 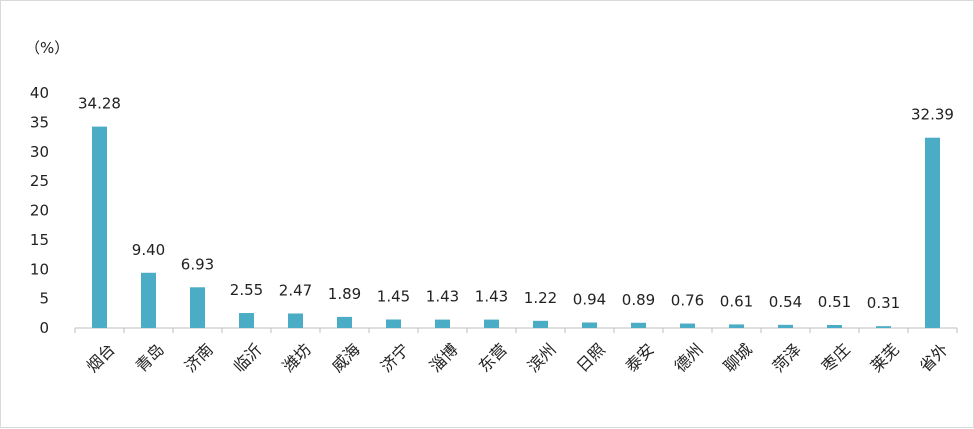 I want to click on y-tick-label: 5, so click(x=44, y=299).